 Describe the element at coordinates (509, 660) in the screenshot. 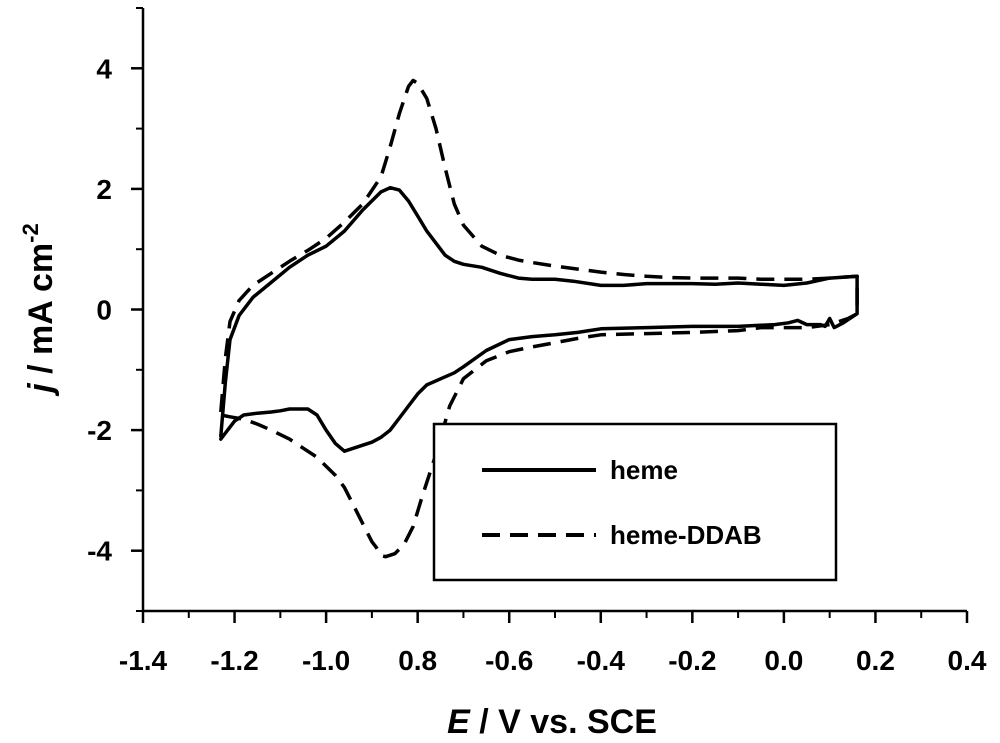

I see `x-tick-label: -0.6` at that location.